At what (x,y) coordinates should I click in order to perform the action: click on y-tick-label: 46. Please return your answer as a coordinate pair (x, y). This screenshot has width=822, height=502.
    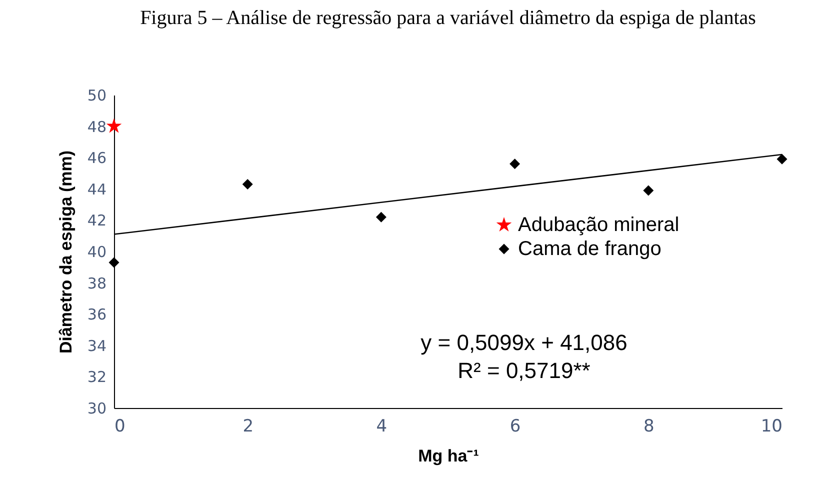
    Looking at the image, I should click on (96, 158).